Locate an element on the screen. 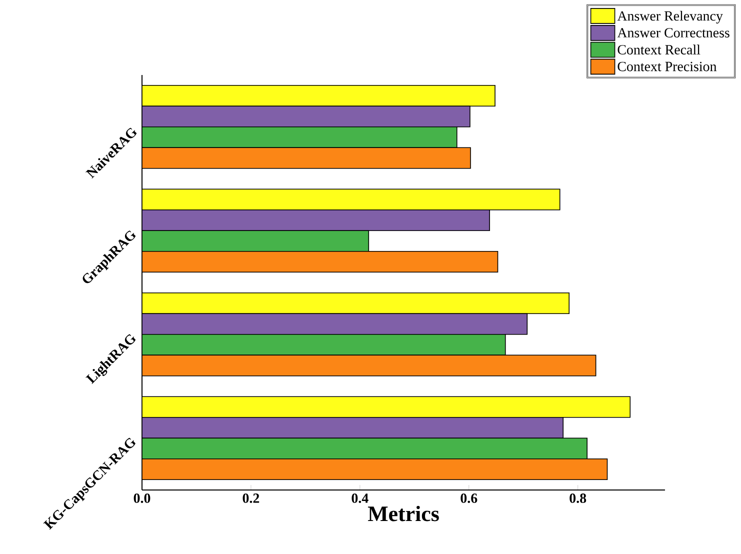 The height and width of the screenshot is (554, 741). x-tick-label: 0.8 is located at coordinates (578, 498).